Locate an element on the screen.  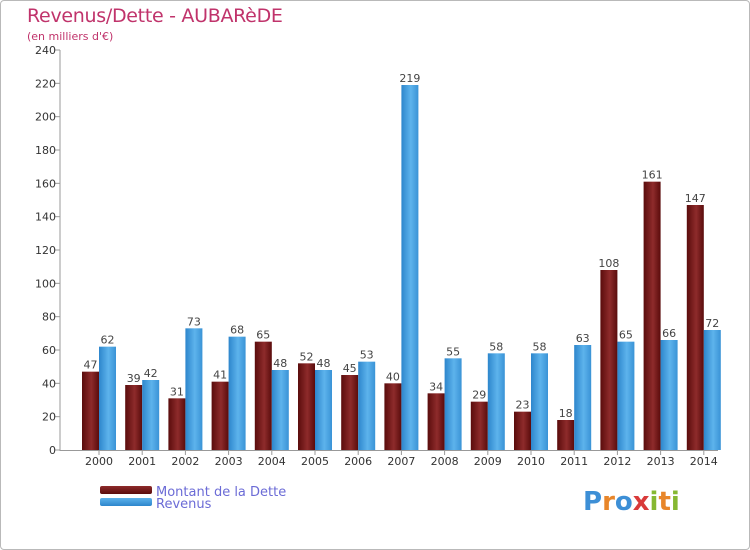
y-tick-label: 80 is located at coordinates (49, 317).